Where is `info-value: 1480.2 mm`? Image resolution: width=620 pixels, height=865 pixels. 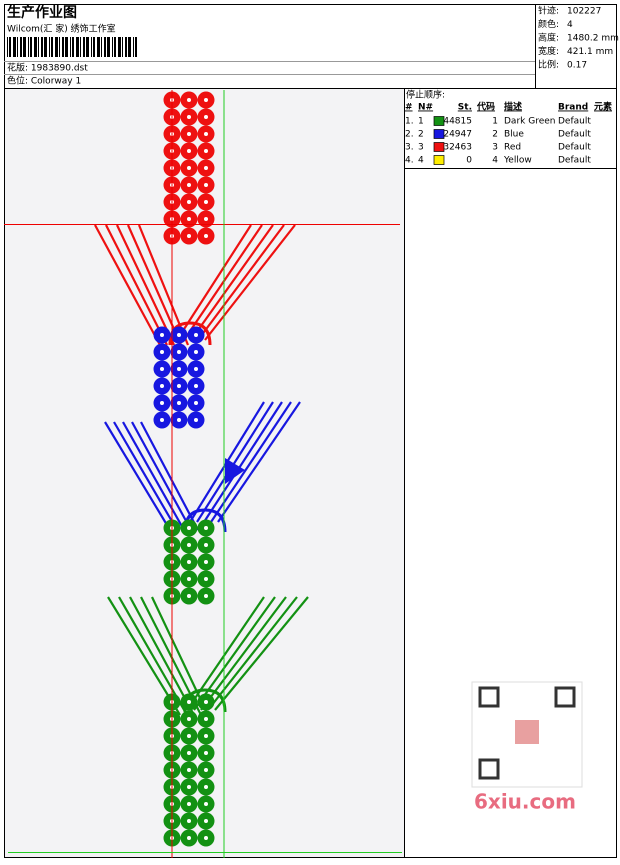 info-value: 1480.2 mm is located at coordinates (593, 39).